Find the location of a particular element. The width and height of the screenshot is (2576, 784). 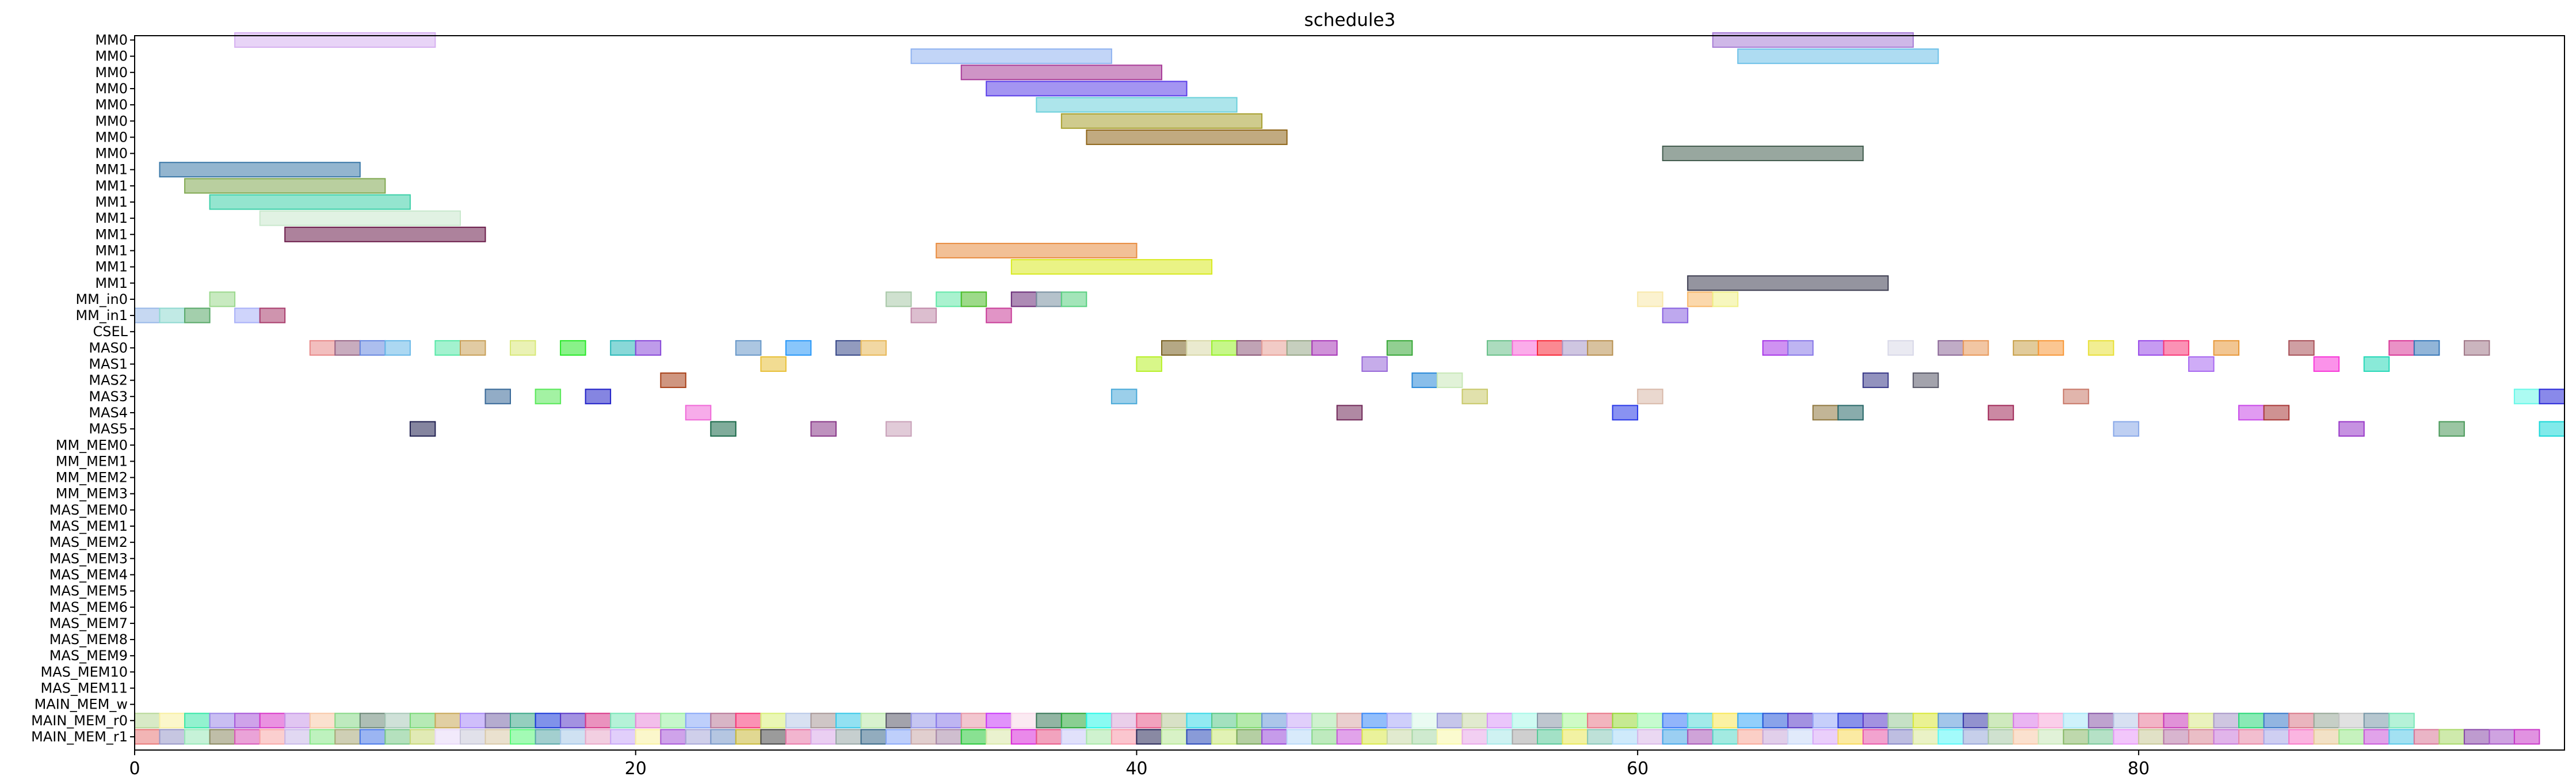

y-tick-label: MAS_MEM9 is located at coordinates (88, 656).